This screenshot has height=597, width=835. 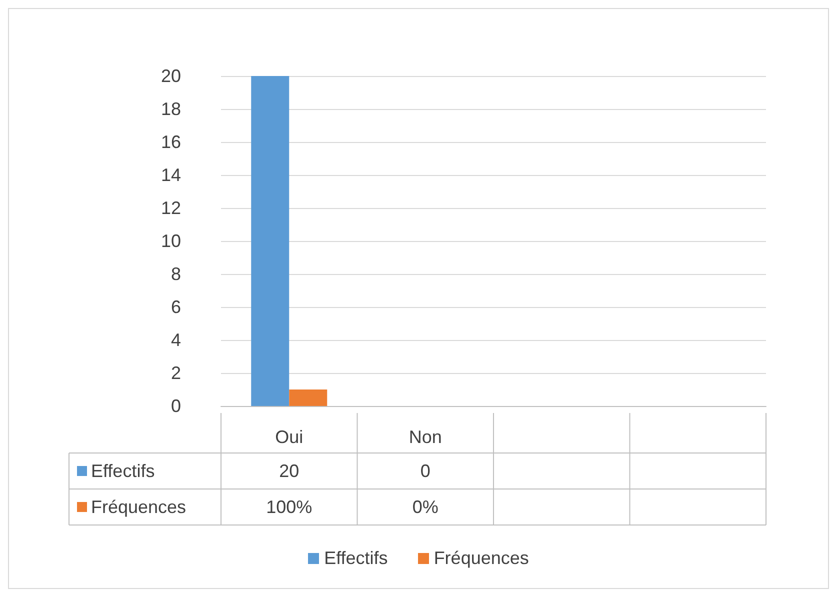 I want to click on x-tick-label: Non, so click(x=425, y=437).